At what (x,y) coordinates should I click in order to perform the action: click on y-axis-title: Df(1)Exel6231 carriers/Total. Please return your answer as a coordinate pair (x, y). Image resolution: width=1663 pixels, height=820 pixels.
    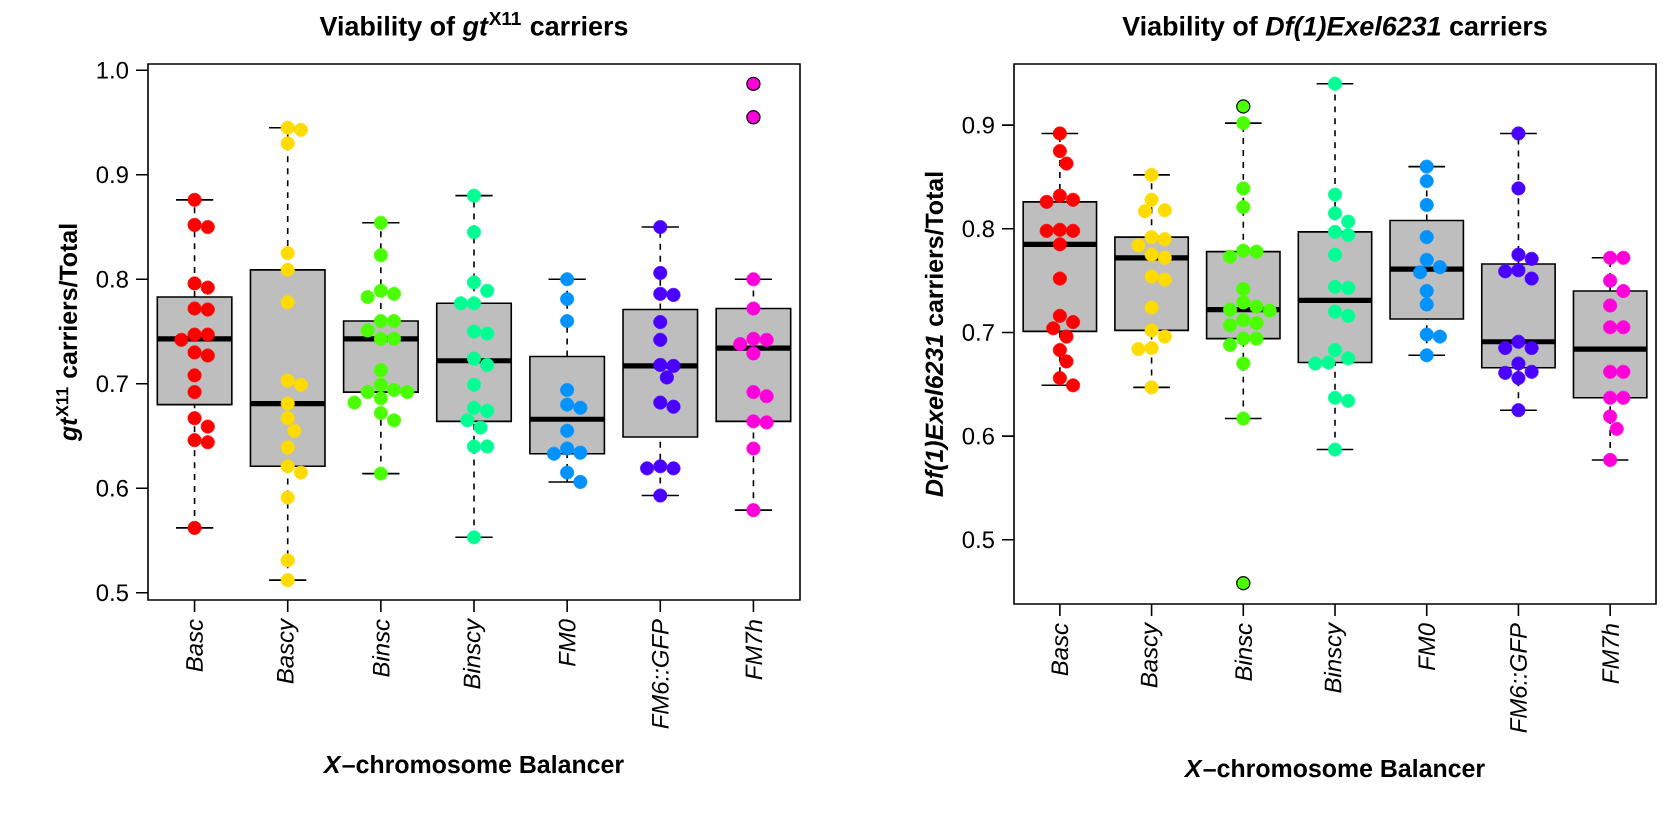
    Looking at the image, I should click on (936, 334).